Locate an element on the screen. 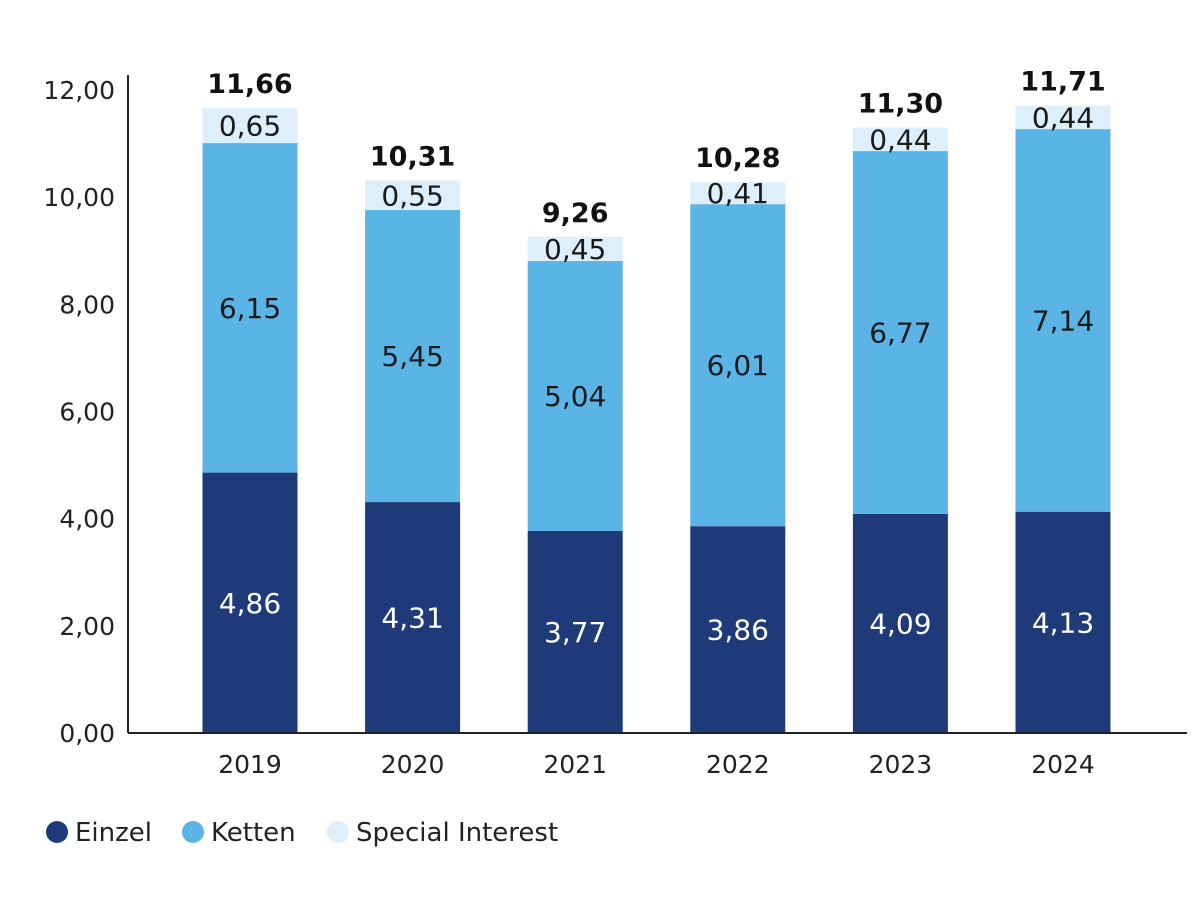  data-label: 0,55 is located at coordinates (412, 195).